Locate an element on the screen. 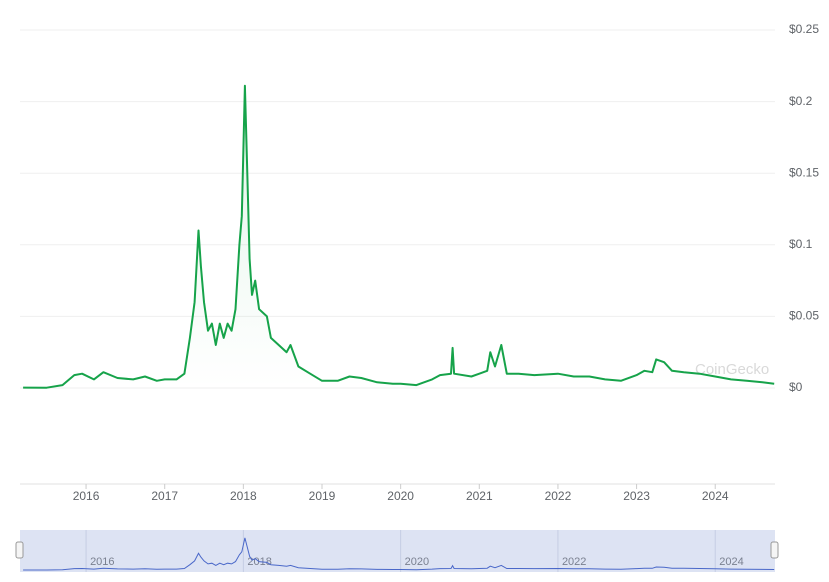  navigator-line is located at coordinates (399, 554).